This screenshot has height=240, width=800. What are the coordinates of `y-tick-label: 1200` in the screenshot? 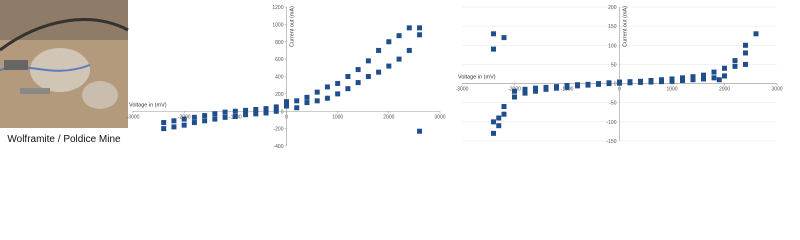 It's located at (277, 8).